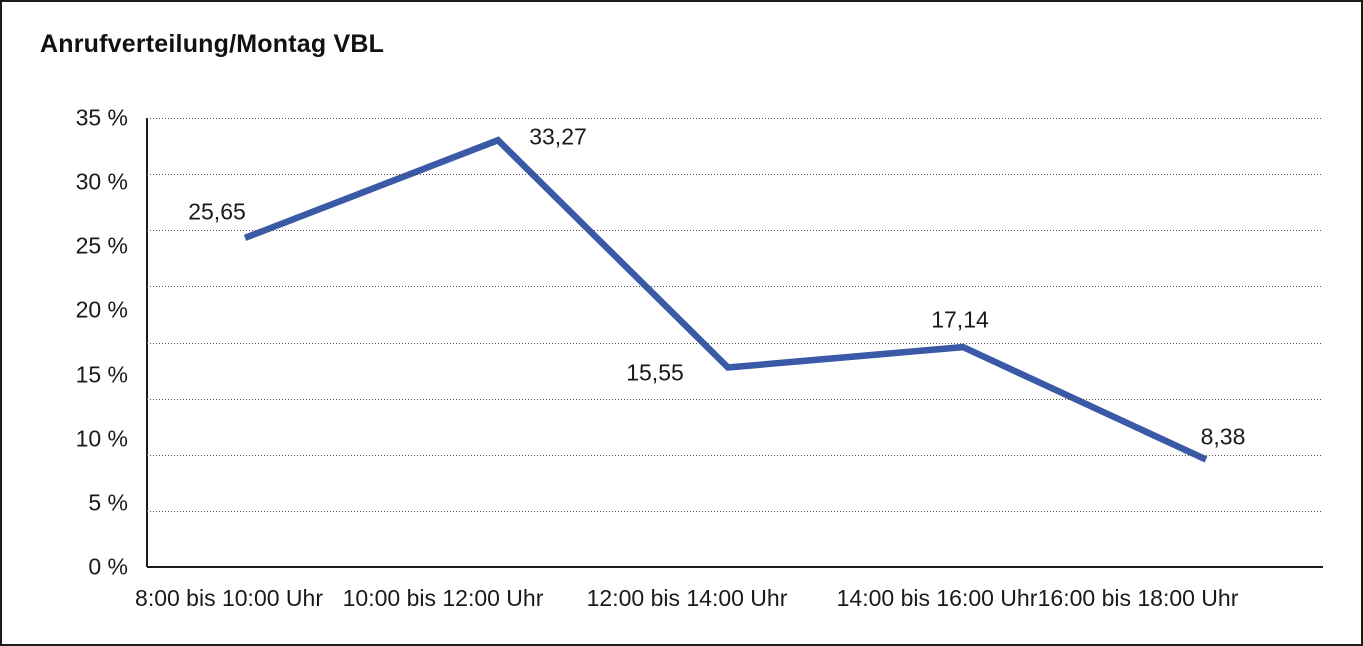 Image resolution: width=1363 pixels, height=646 pixels. Describe the element at coordinates (937, 598) in the screenshot. I see `x-tick-label: 14:00 bis 16:00 Uhr` at that location.